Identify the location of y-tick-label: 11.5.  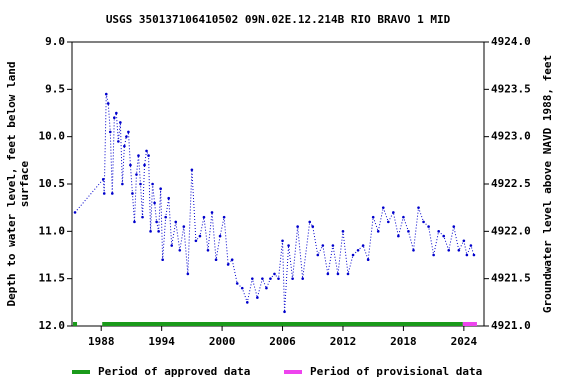
(52, 278).